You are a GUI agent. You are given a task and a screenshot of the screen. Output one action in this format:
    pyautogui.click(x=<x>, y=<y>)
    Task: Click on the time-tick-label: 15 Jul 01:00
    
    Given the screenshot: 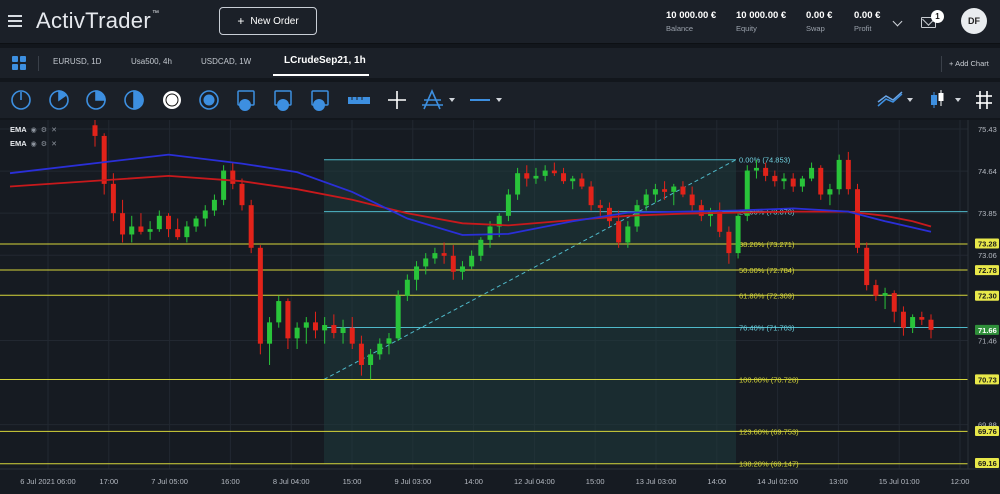 What is the action you would take?
    pyautogui.click(x=899, y=481)
    